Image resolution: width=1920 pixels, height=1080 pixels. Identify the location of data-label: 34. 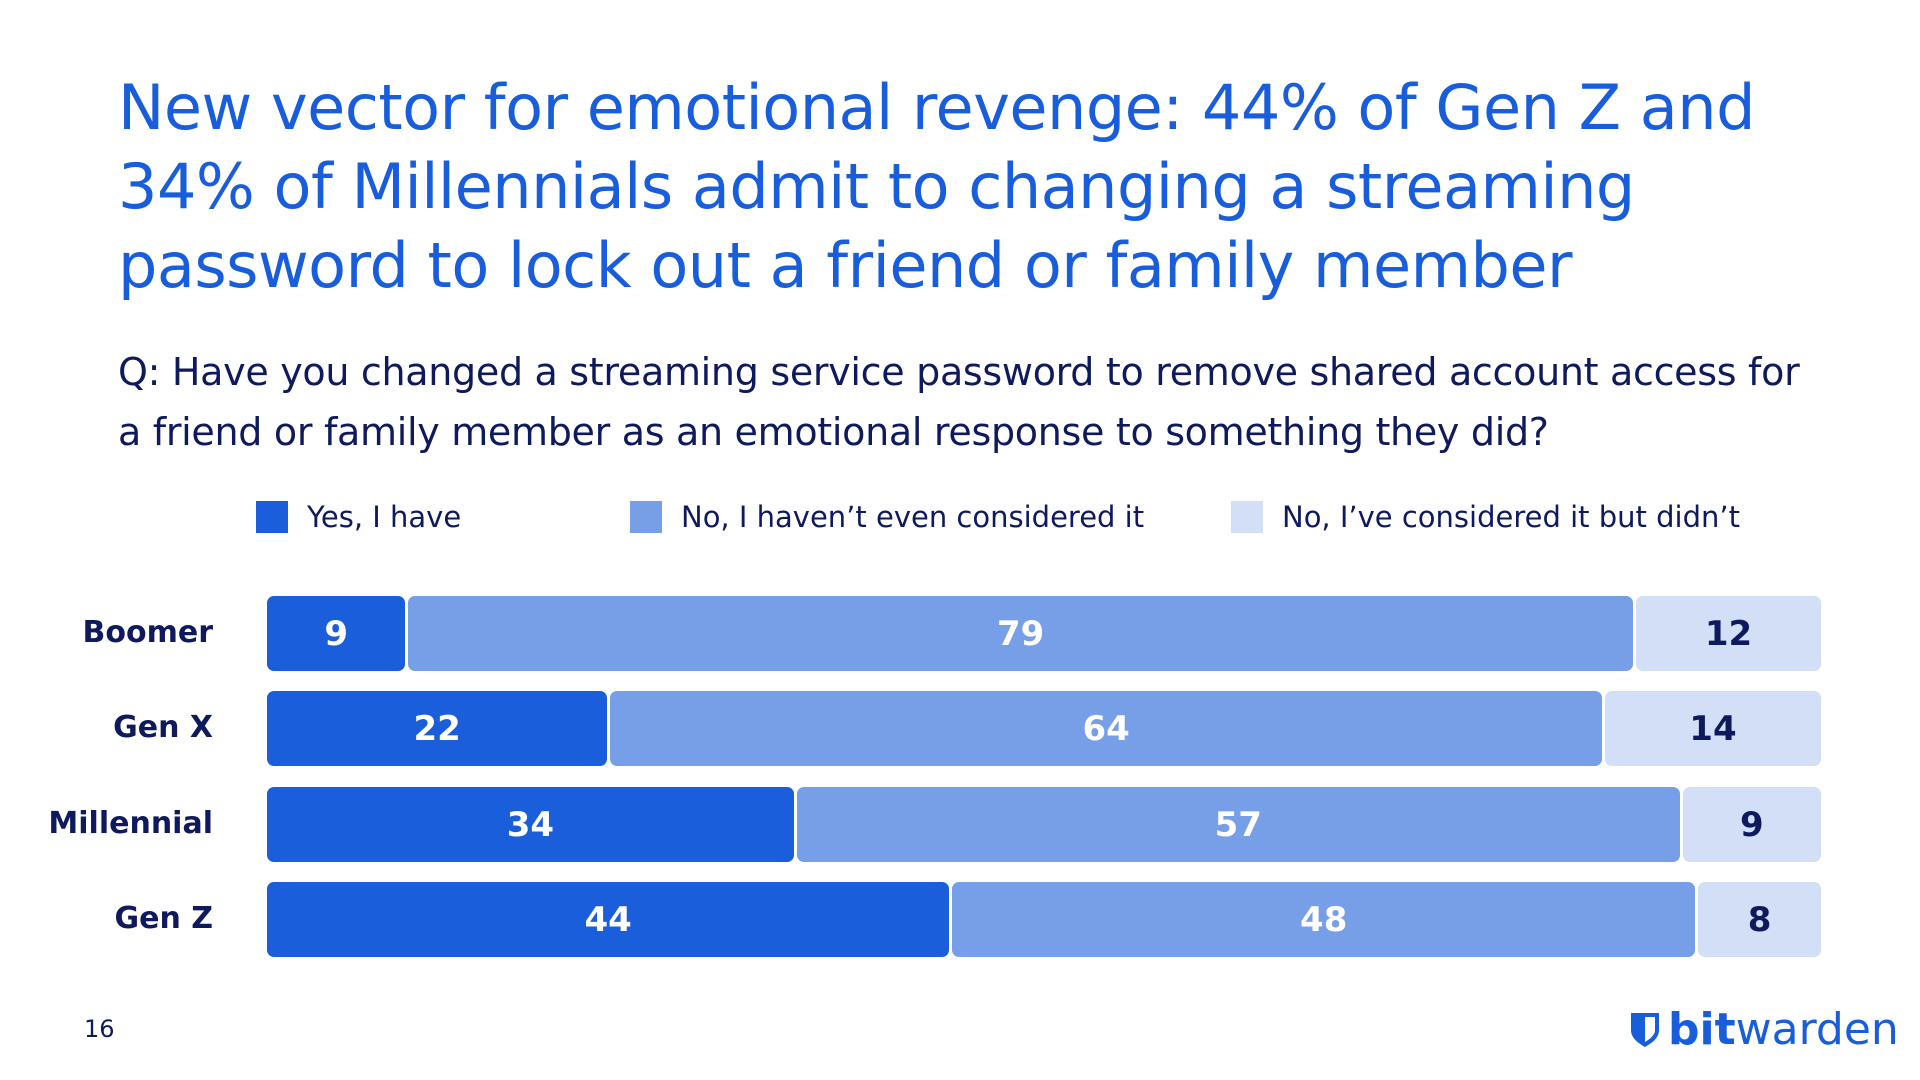
(530, 824).